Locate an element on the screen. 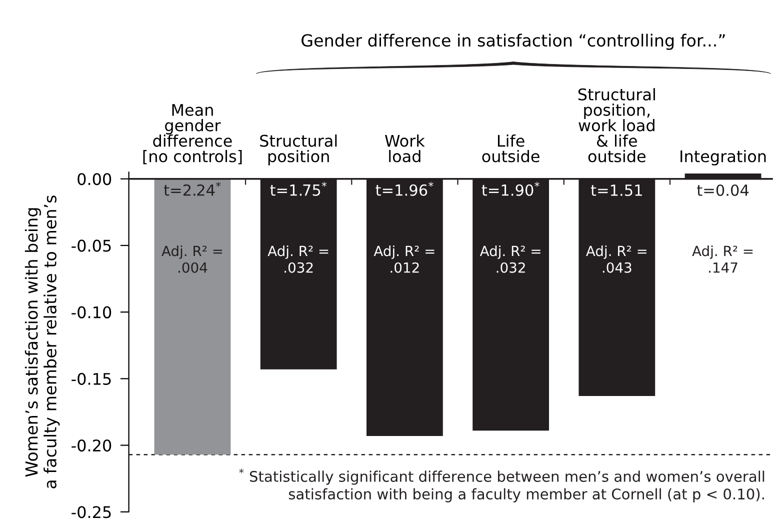 The image size is (776, 525). x-tick-label: Integration is located at coordinates (723, 158).